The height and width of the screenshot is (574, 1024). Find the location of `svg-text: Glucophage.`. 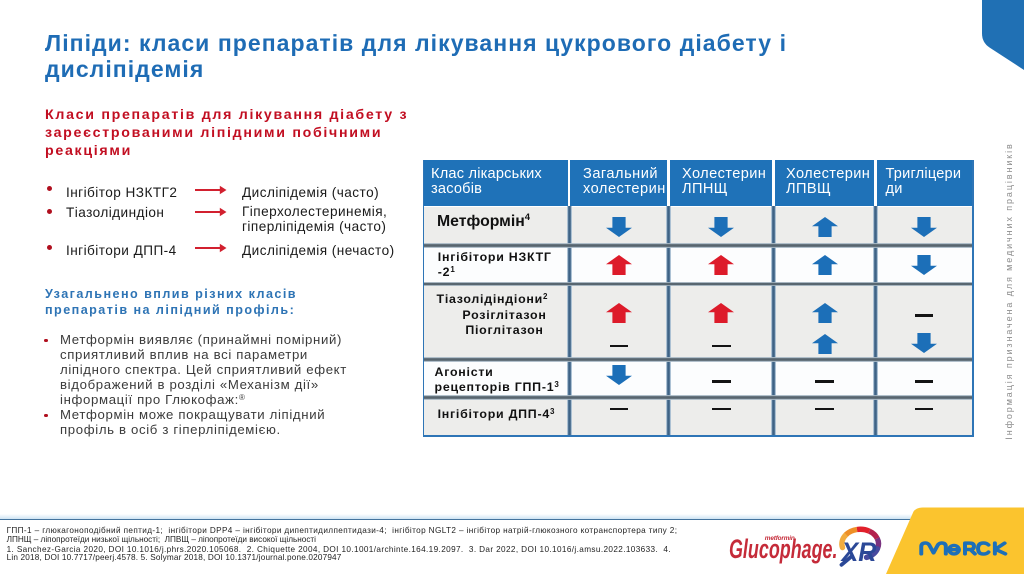

svg-text: Glucophage. is located at coordinates (783, 549).